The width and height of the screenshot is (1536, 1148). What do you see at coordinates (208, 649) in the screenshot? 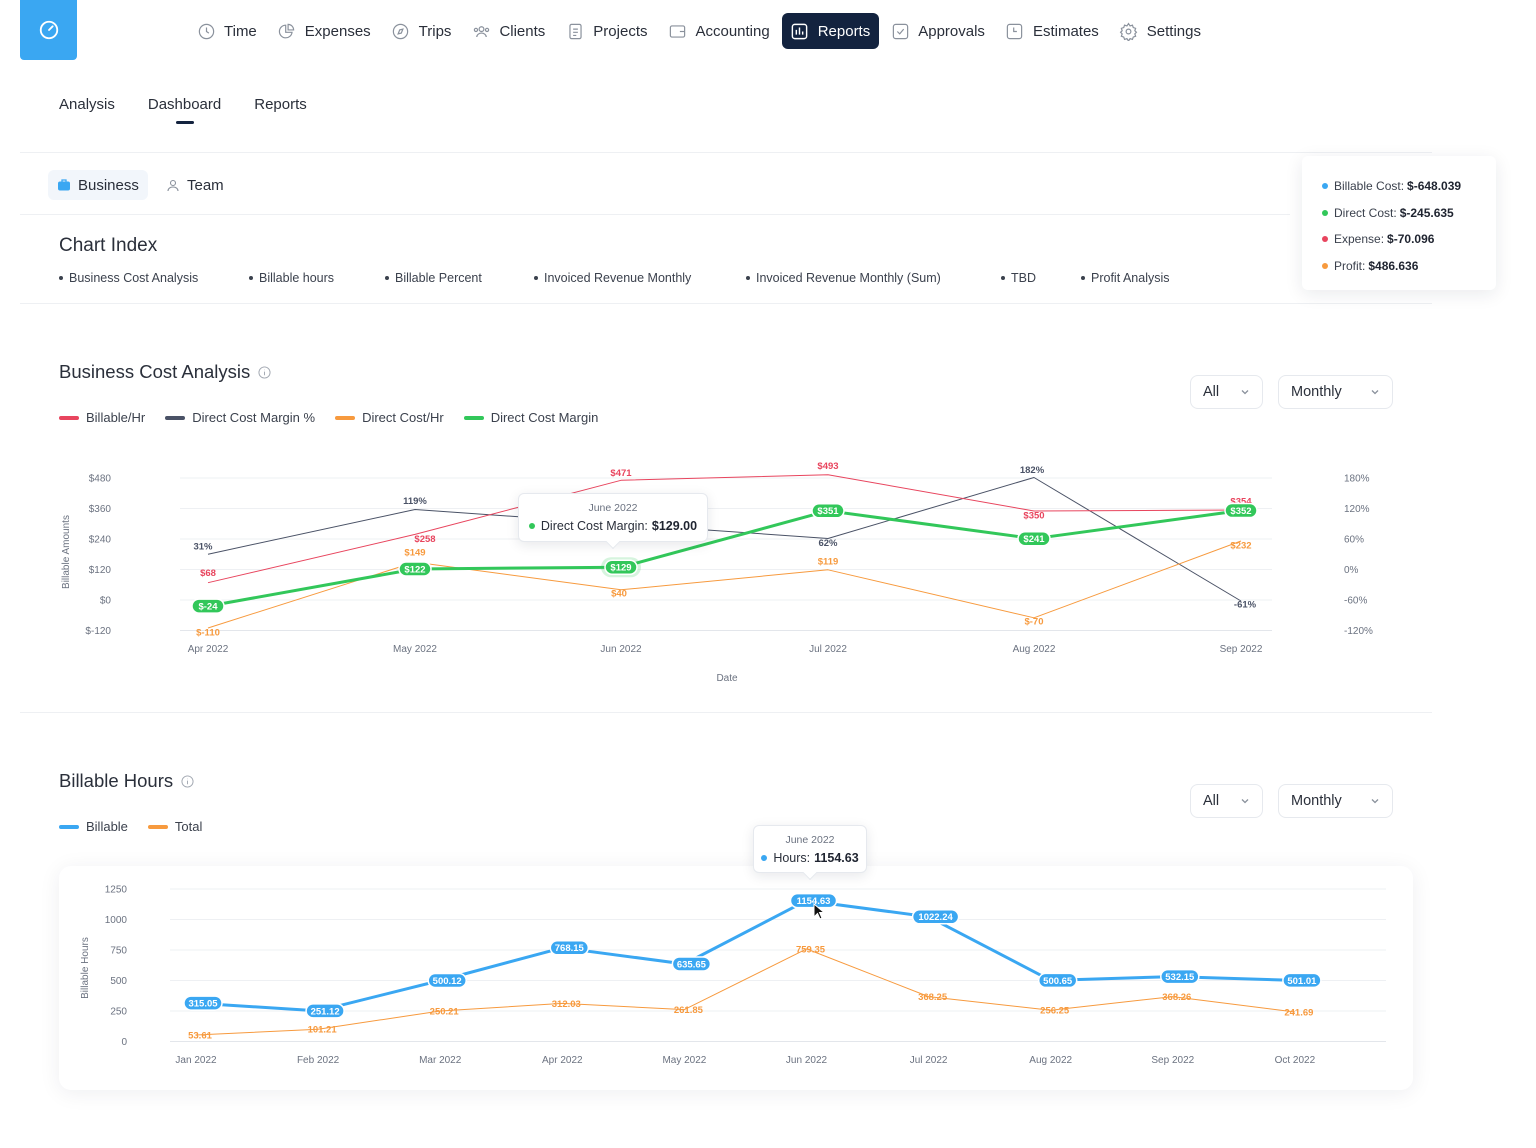
I see `x-tick-label: Apr 2022` at bounding box center [208, 649].